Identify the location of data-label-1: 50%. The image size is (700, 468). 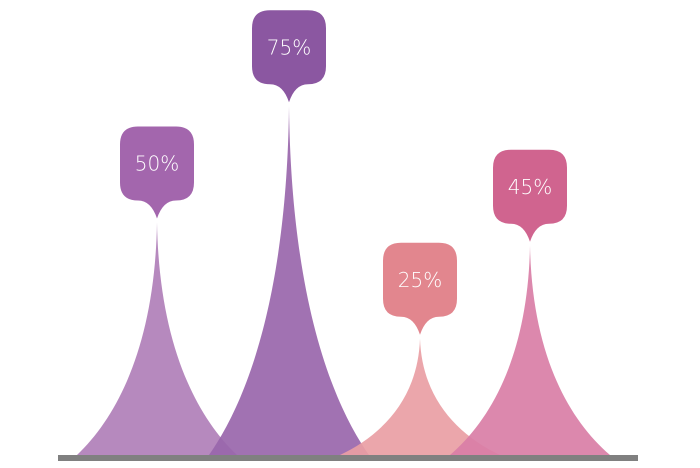
(157, 164).